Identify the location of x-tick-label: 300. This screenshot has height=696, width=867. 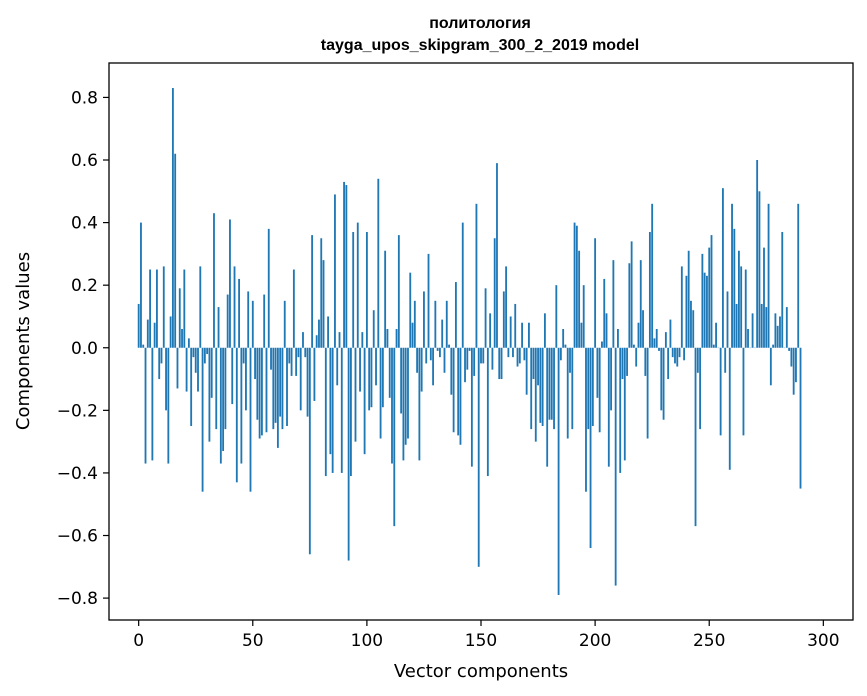
(823, 641).